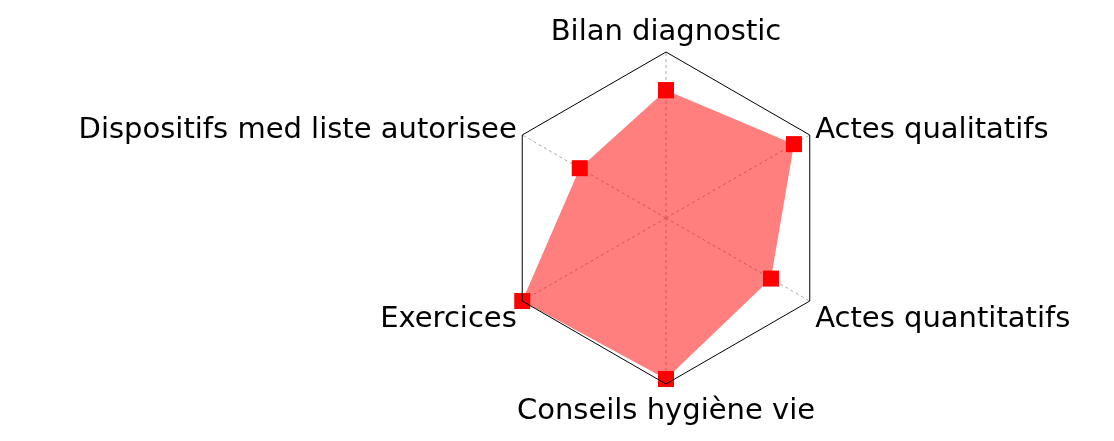 This screenshot has width=1114, height=441. Describe the element at coordinates (932, 127) in the screenshot. I see `spoke-label: Actes qualitatifs` at that location.